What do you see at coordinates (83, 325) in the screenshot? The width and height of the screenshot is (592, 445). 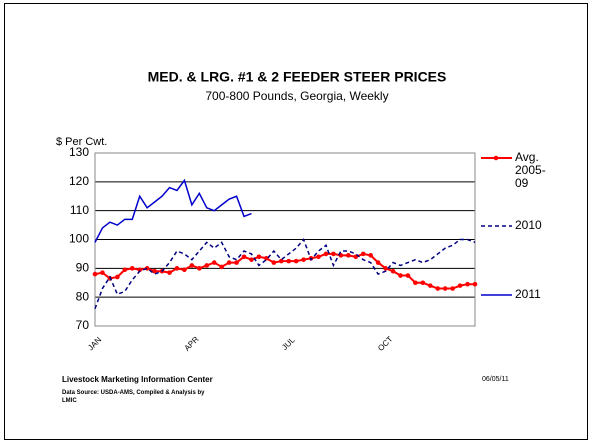 I see `y-tick-label: 70` at bounding box center [83, 325].